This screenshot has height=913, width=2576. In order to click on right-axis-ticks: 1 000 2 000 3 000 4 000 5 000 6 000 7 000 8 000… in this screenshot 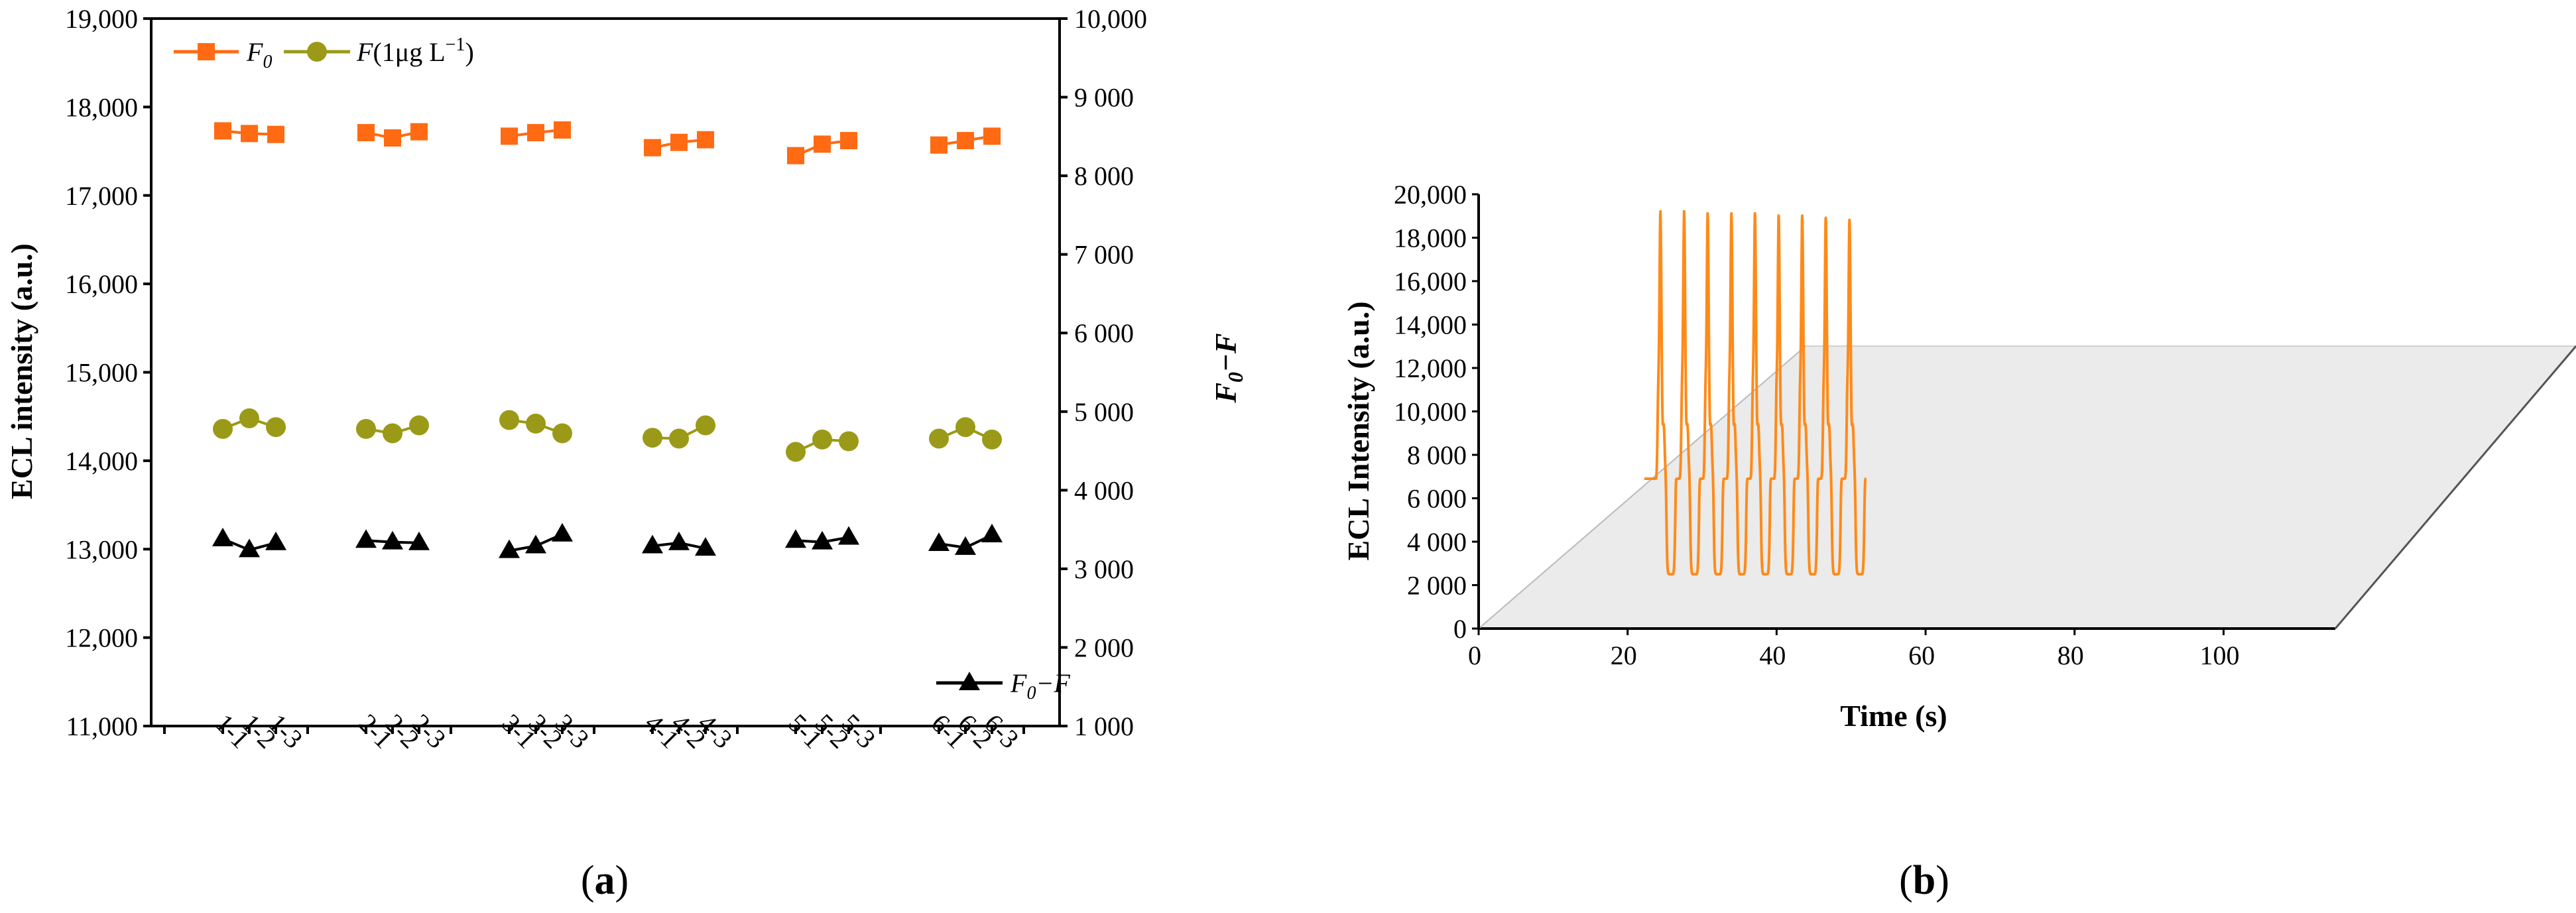, I will do `click(1103, 372)`.